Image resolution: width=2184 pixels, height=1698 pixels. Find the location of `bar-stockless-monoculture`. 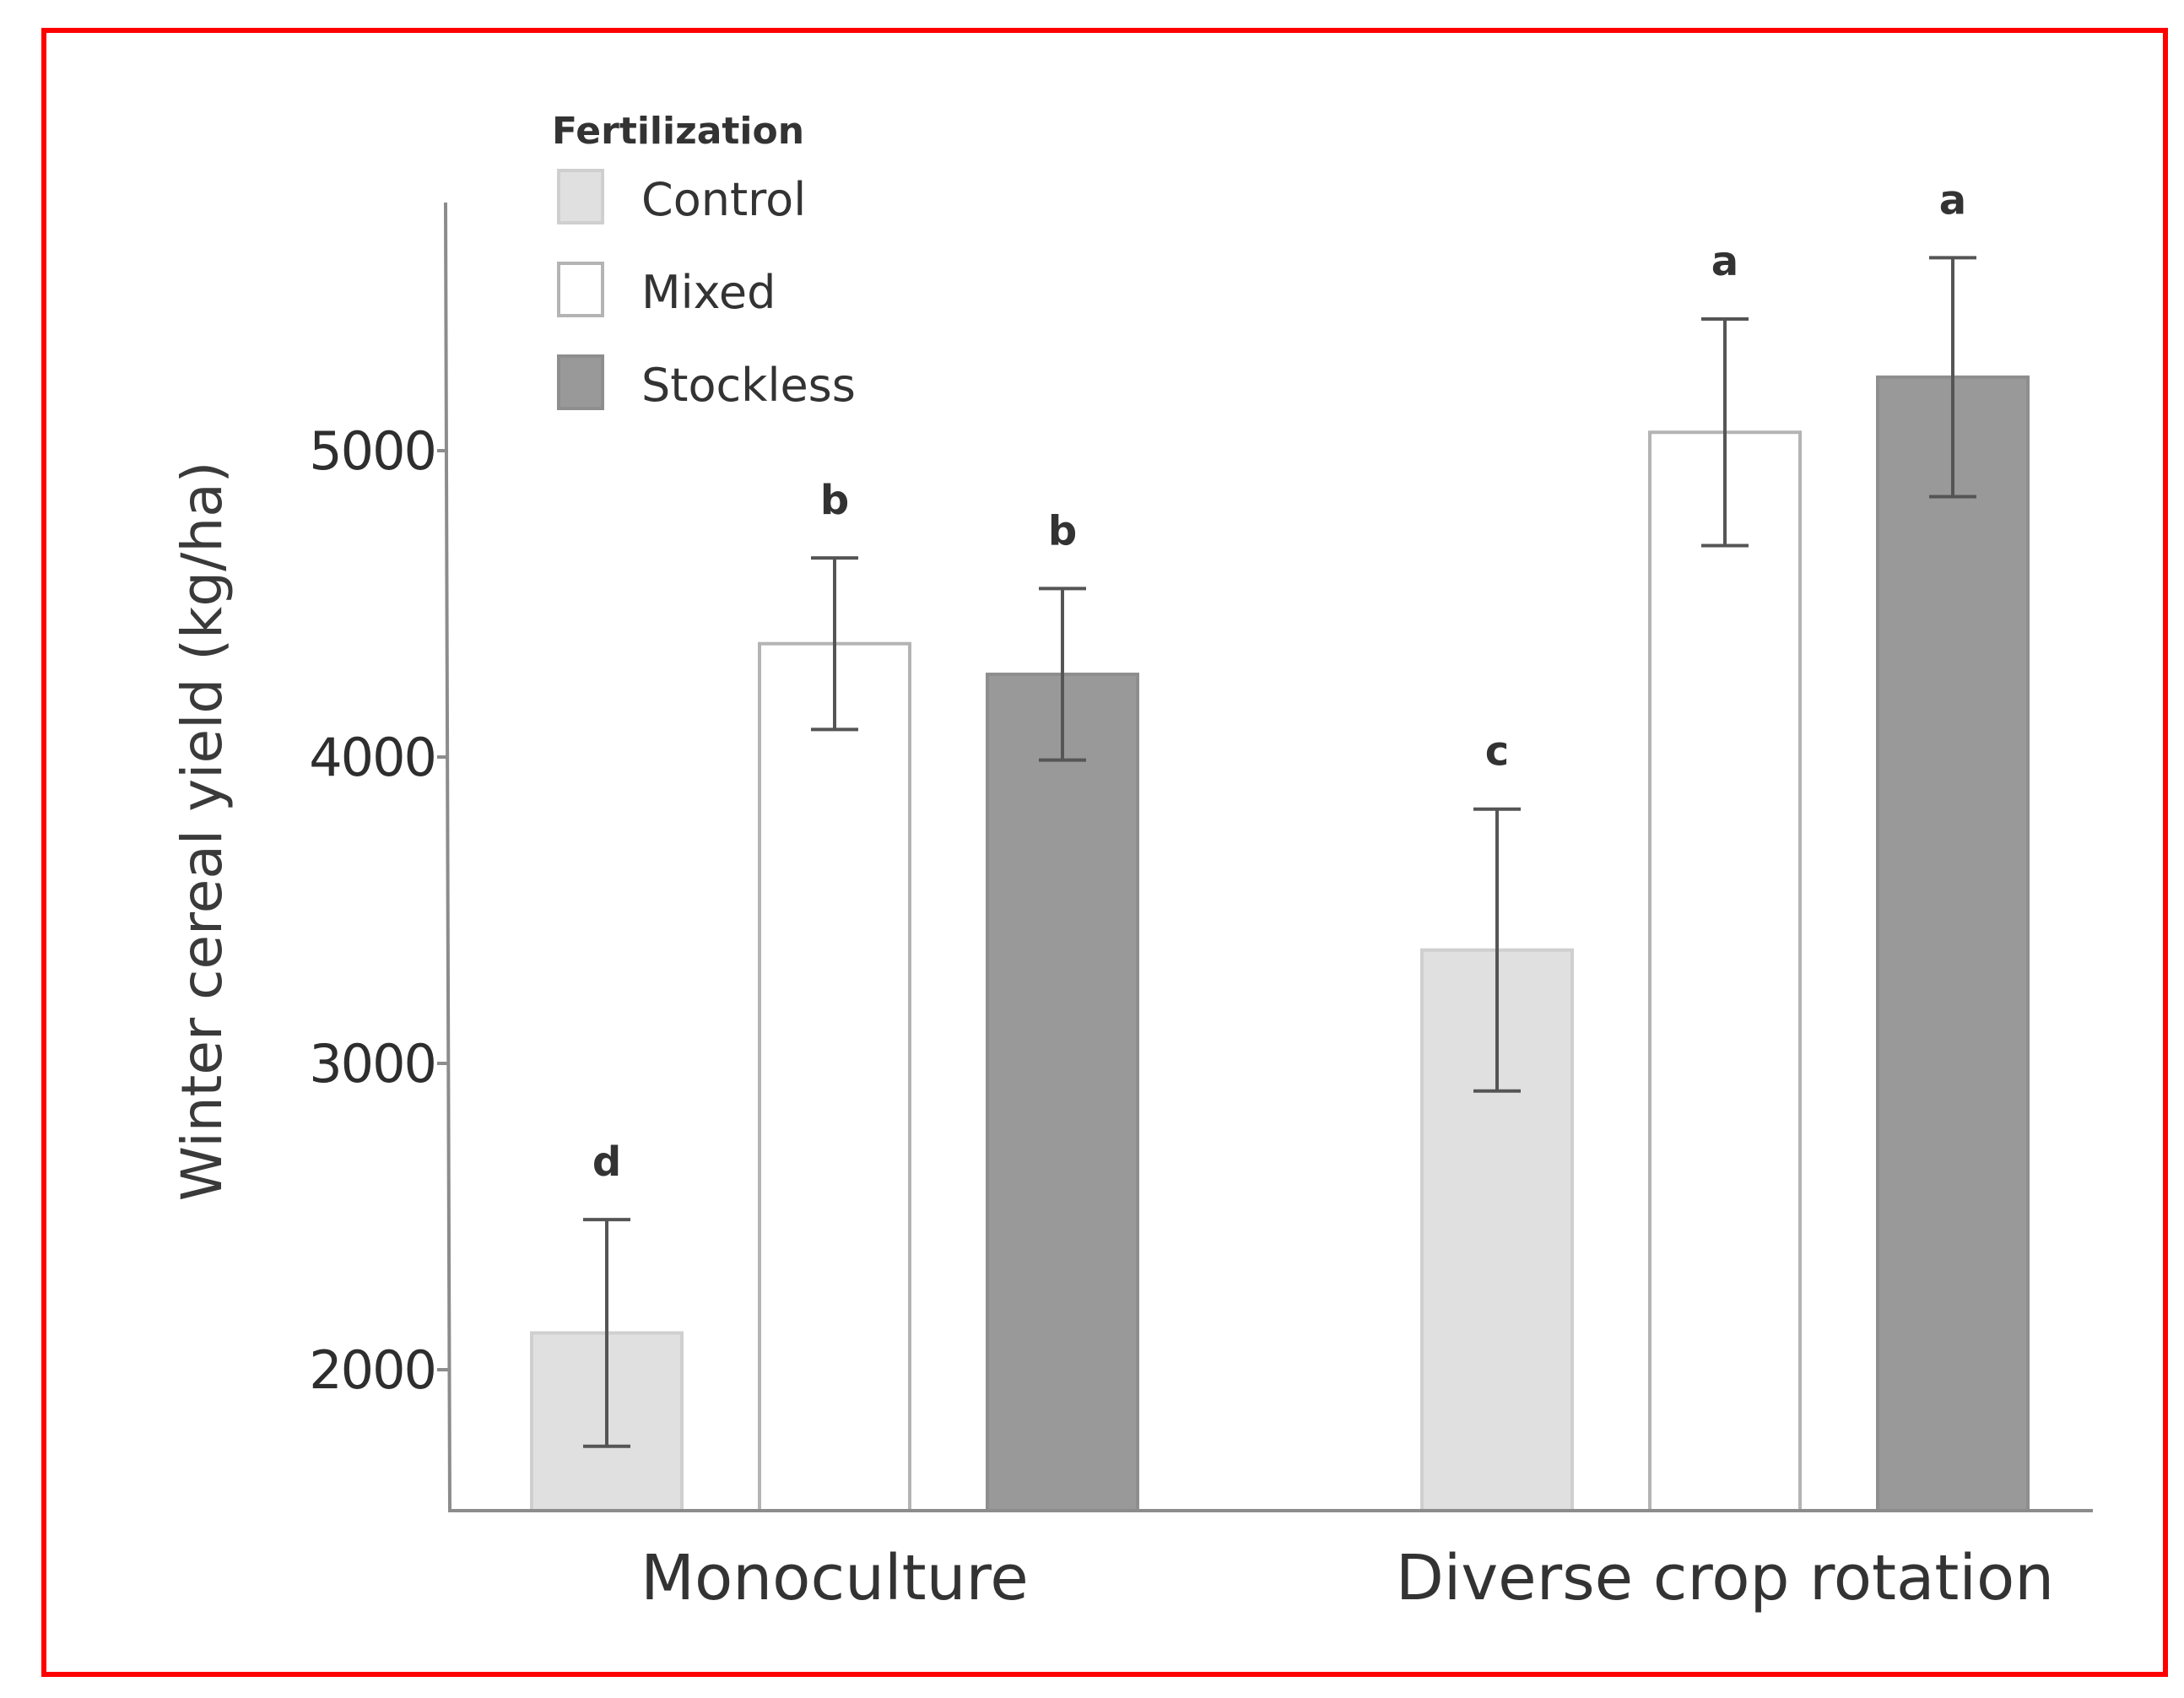

bar-stockless-monoculture is located at coordinates (1062, 1092).